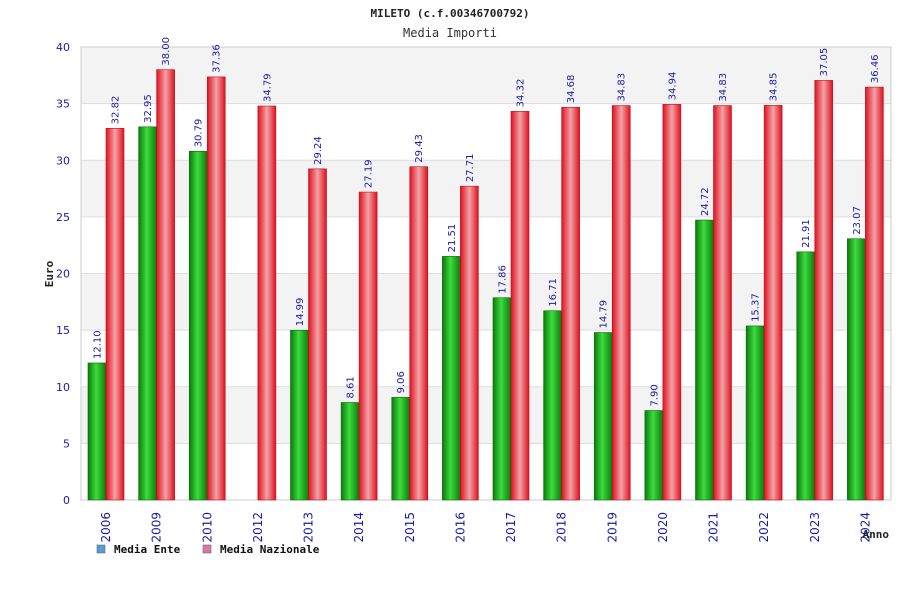 This screenshot has height=600, width=900. Describe the element at coordinates (857, 220) in the screenshot. I see `value-label: 23.07` at that location.